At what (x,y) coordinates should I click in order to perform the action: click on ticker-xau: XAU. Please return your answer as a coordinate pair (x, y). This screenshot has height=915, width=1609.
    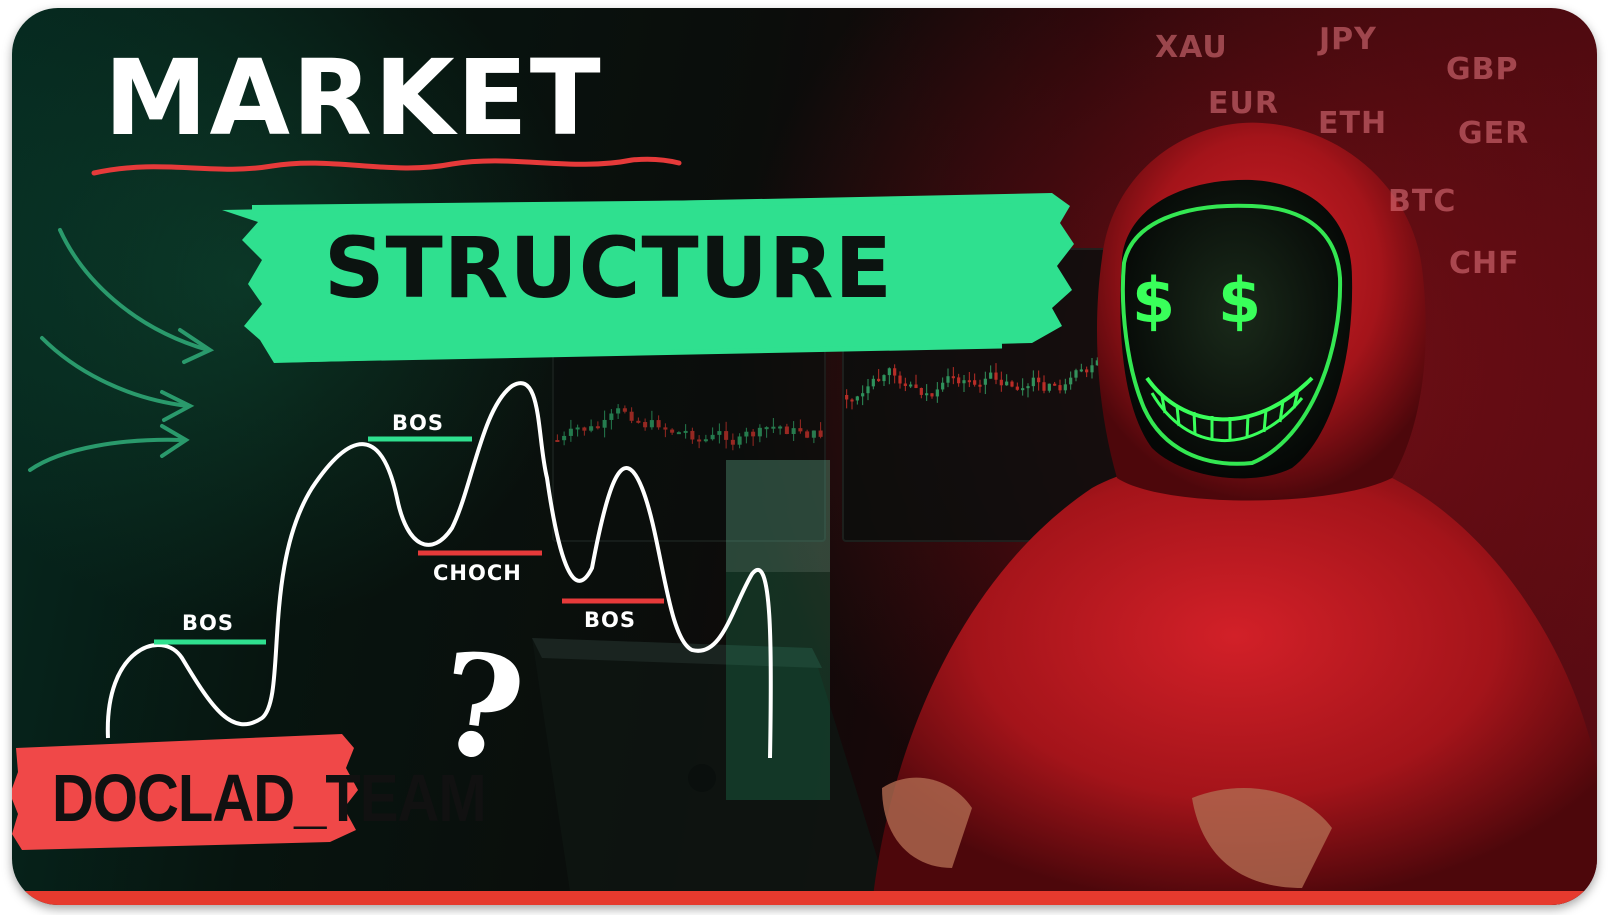
    Looking at the image, I should click on (1191, 47).